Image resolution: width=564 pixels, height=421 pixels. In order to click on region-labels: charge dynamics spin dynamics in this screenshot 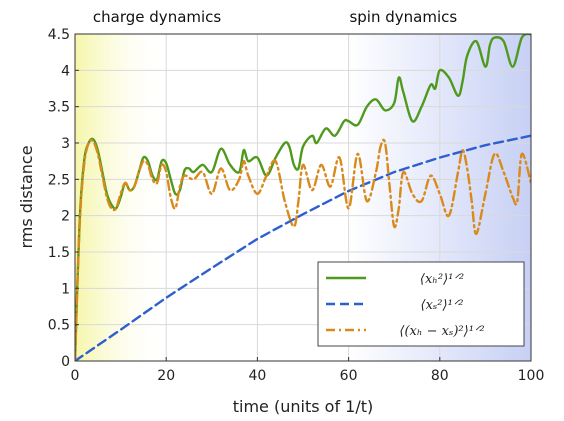, I will do `click(275, 17)`.